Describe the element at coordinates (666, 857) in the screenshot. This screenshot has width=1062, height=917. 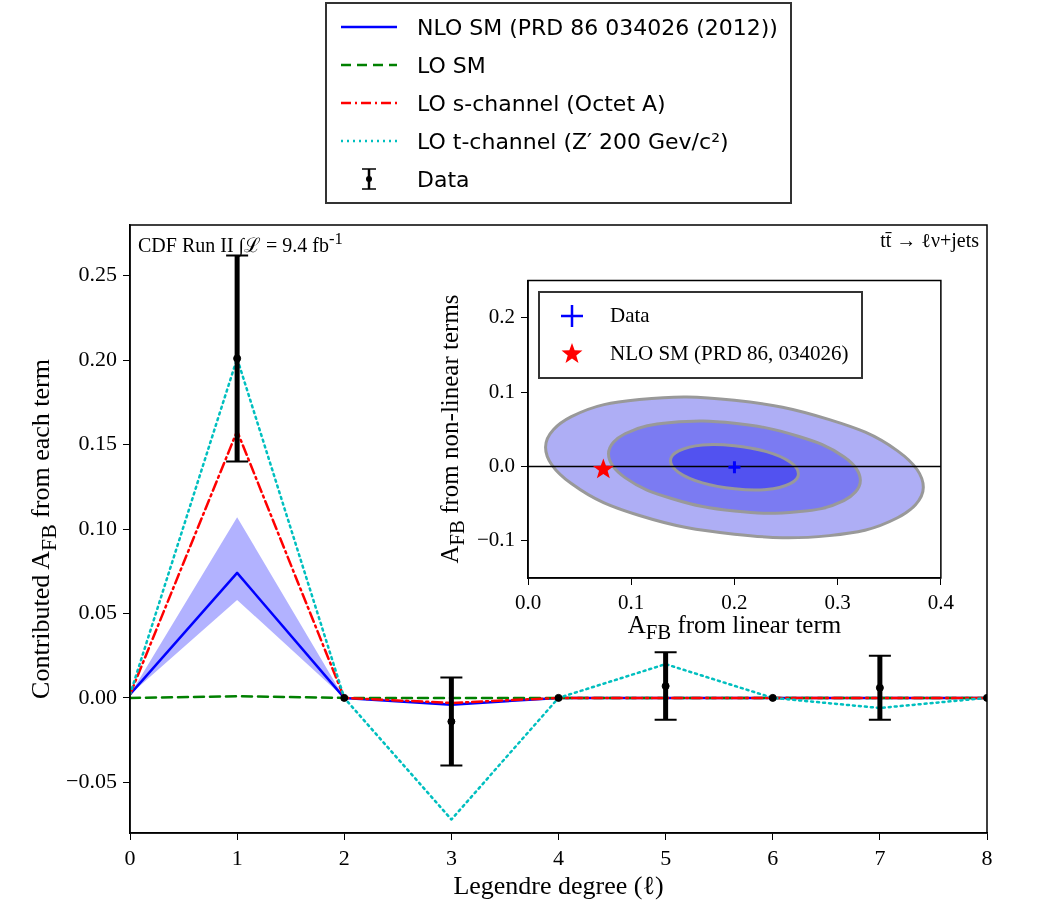
I see `x-tick-label: 5` at that location.